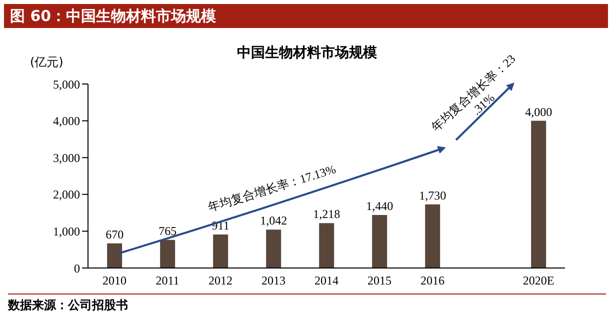 The height and width of the screenshot is (321, 614). I want to click on y-tick-label: 2,000, so click(66, 195).